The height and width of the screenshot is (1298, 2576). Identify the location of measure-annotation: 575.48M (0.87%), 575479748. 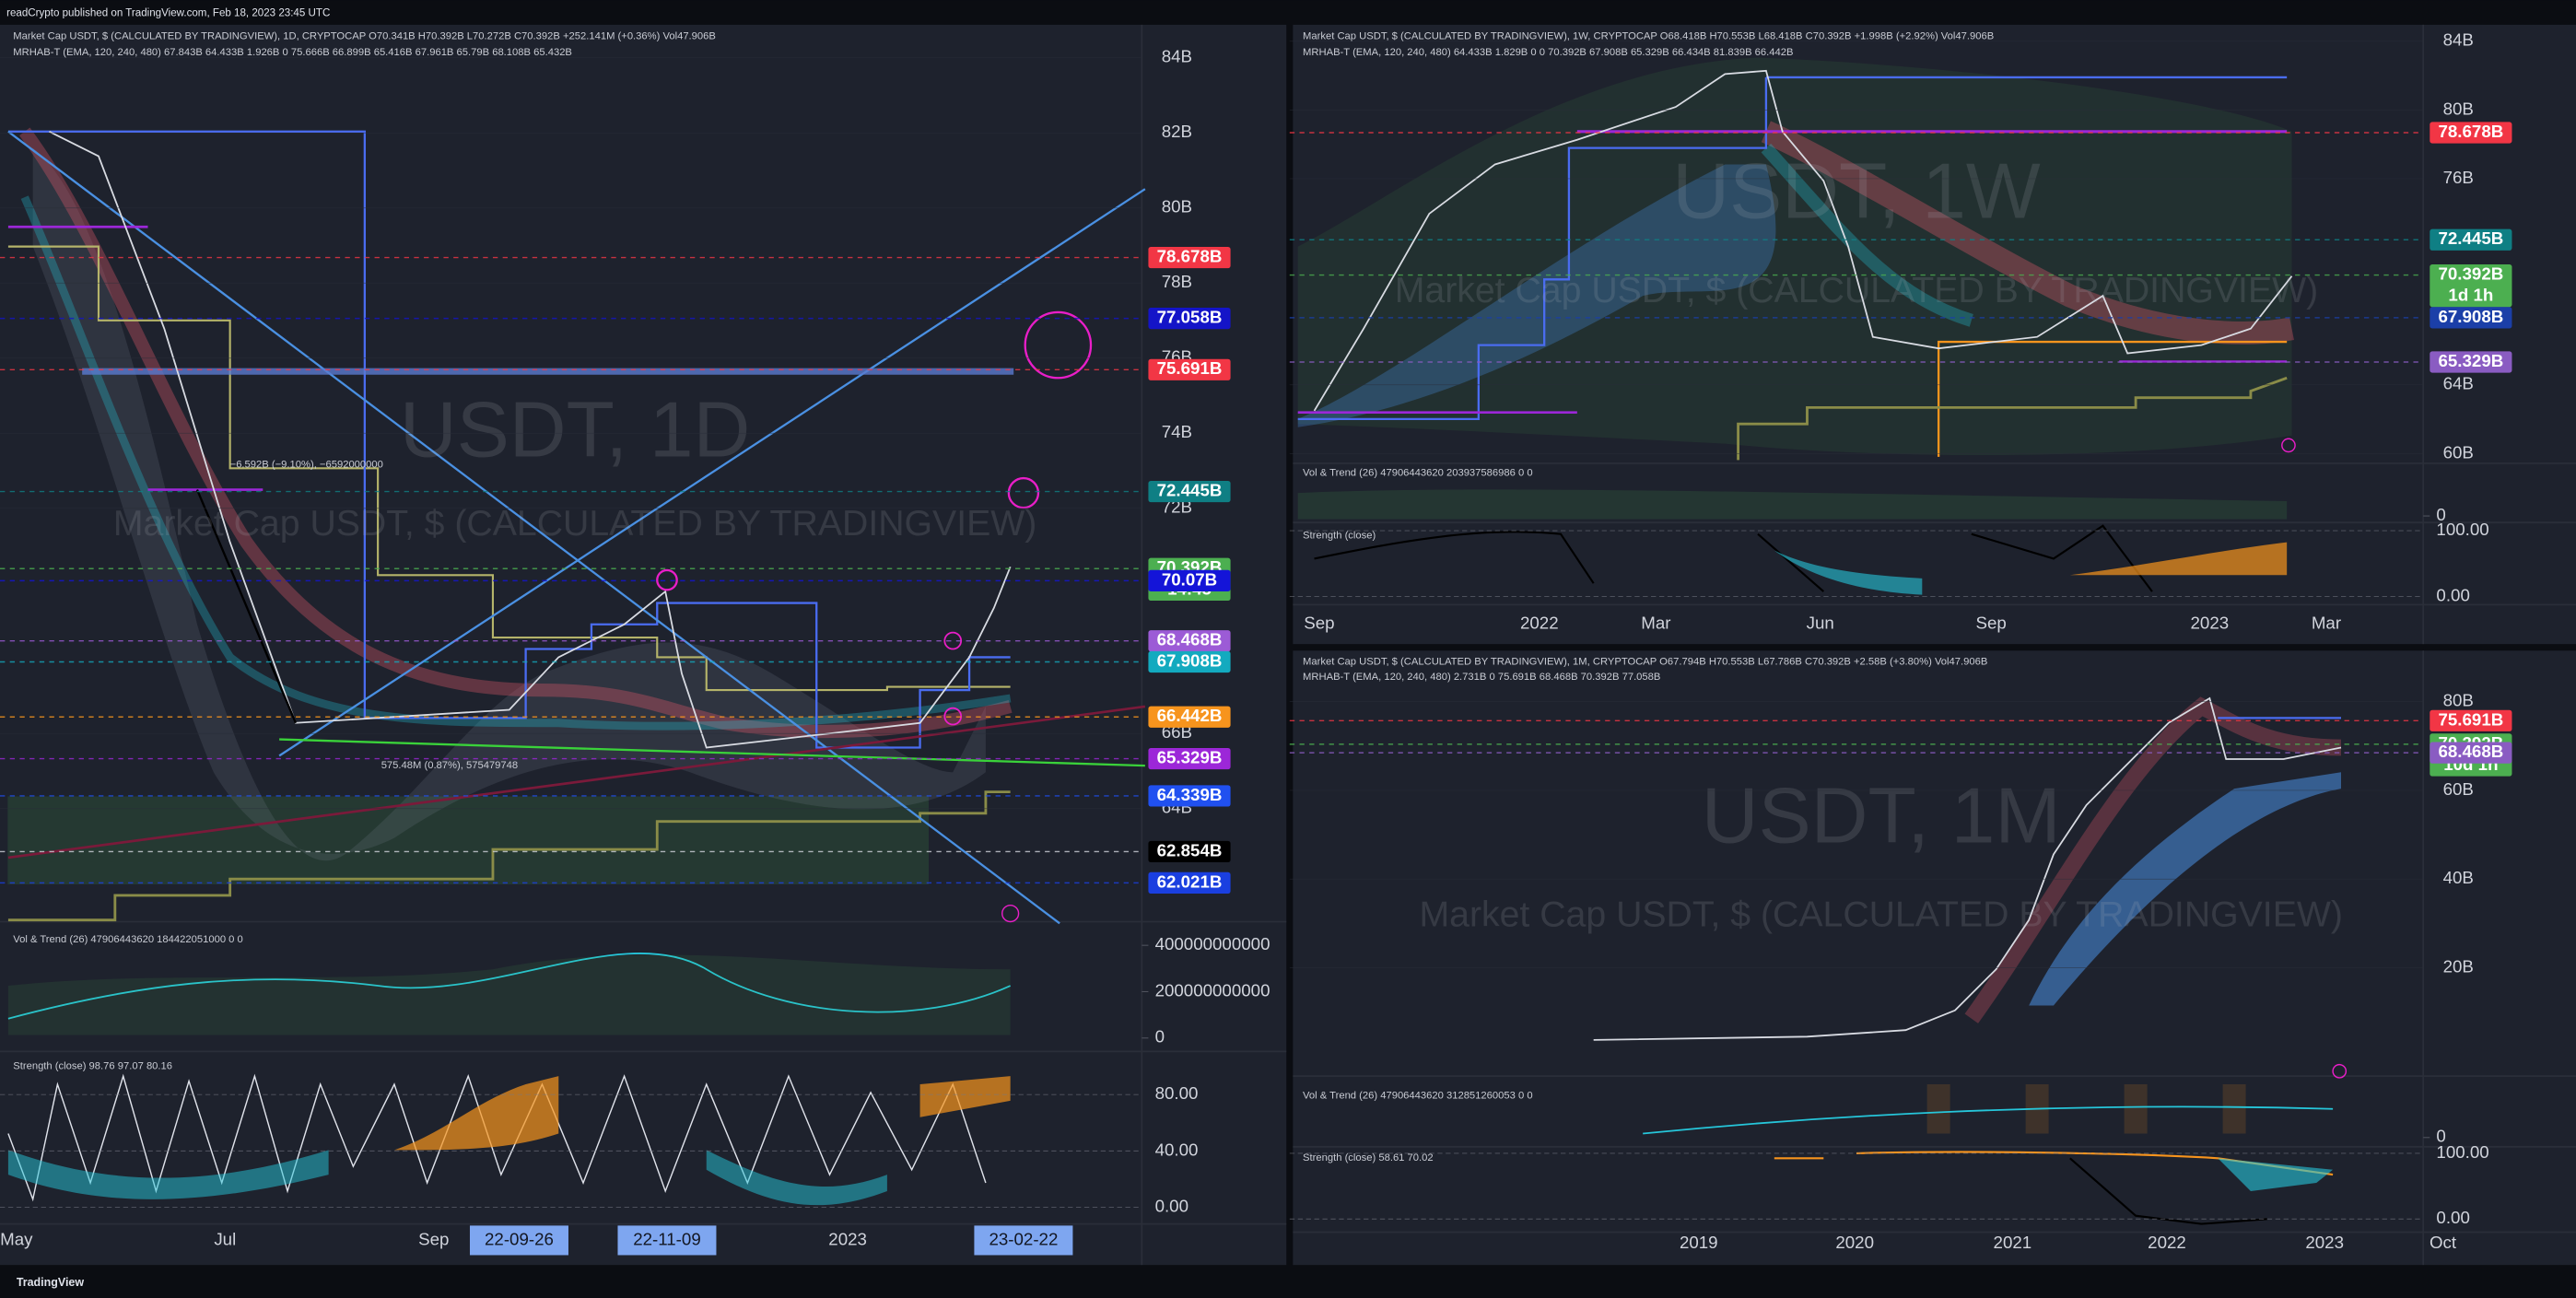
(449, 765).